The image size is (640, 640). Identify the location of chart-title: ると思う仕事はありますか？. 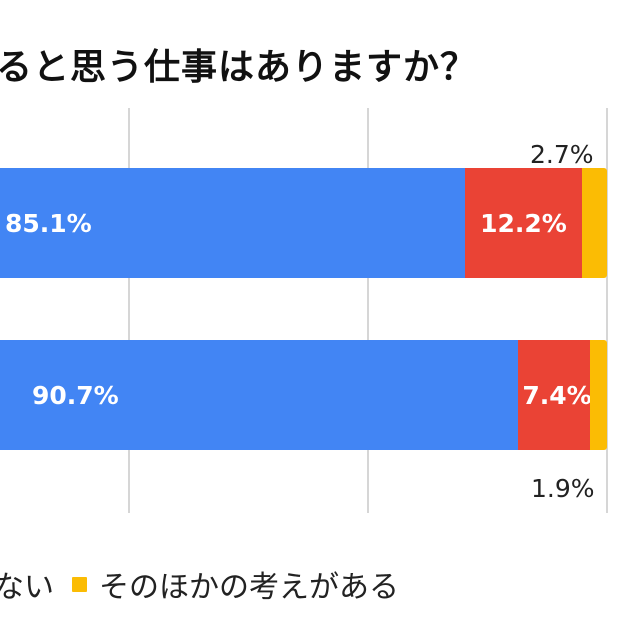
(239, 67).